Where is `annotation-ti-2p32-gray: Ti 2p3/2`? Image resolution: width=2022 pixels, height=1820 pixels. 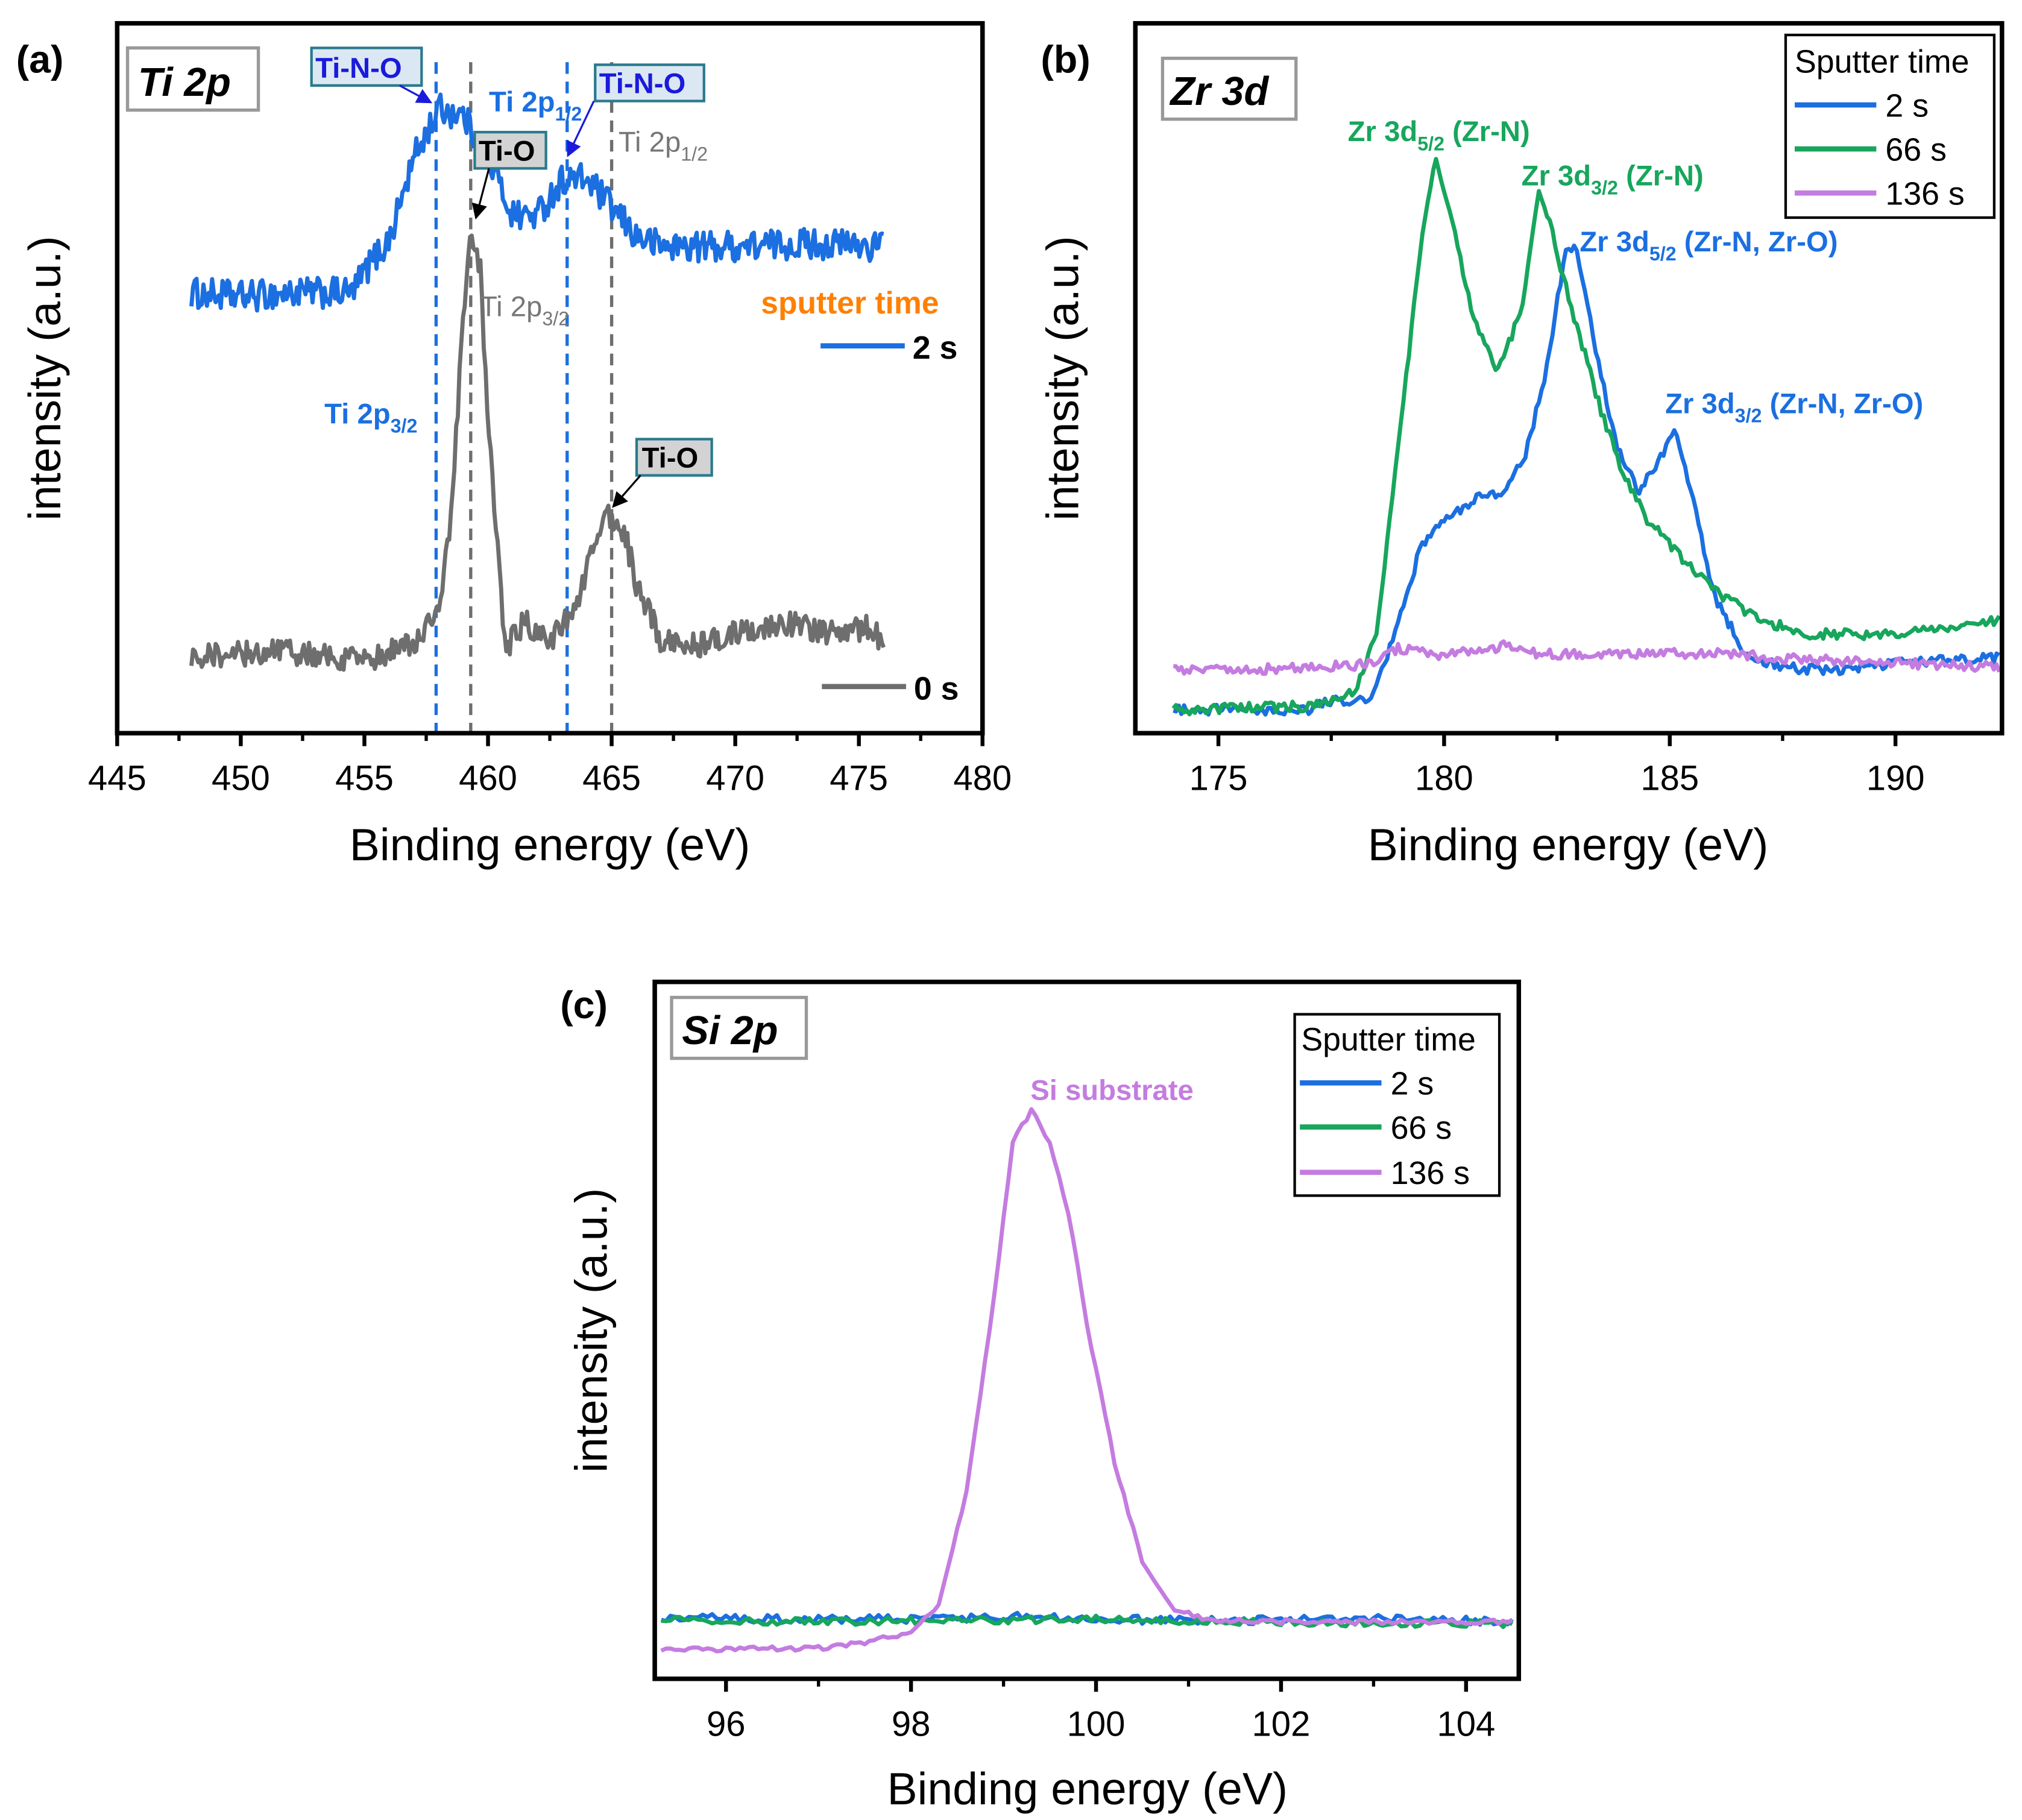 annotation-ti-2p32-gray: Ti 2p3/2 is located at coordinates (524, 310).